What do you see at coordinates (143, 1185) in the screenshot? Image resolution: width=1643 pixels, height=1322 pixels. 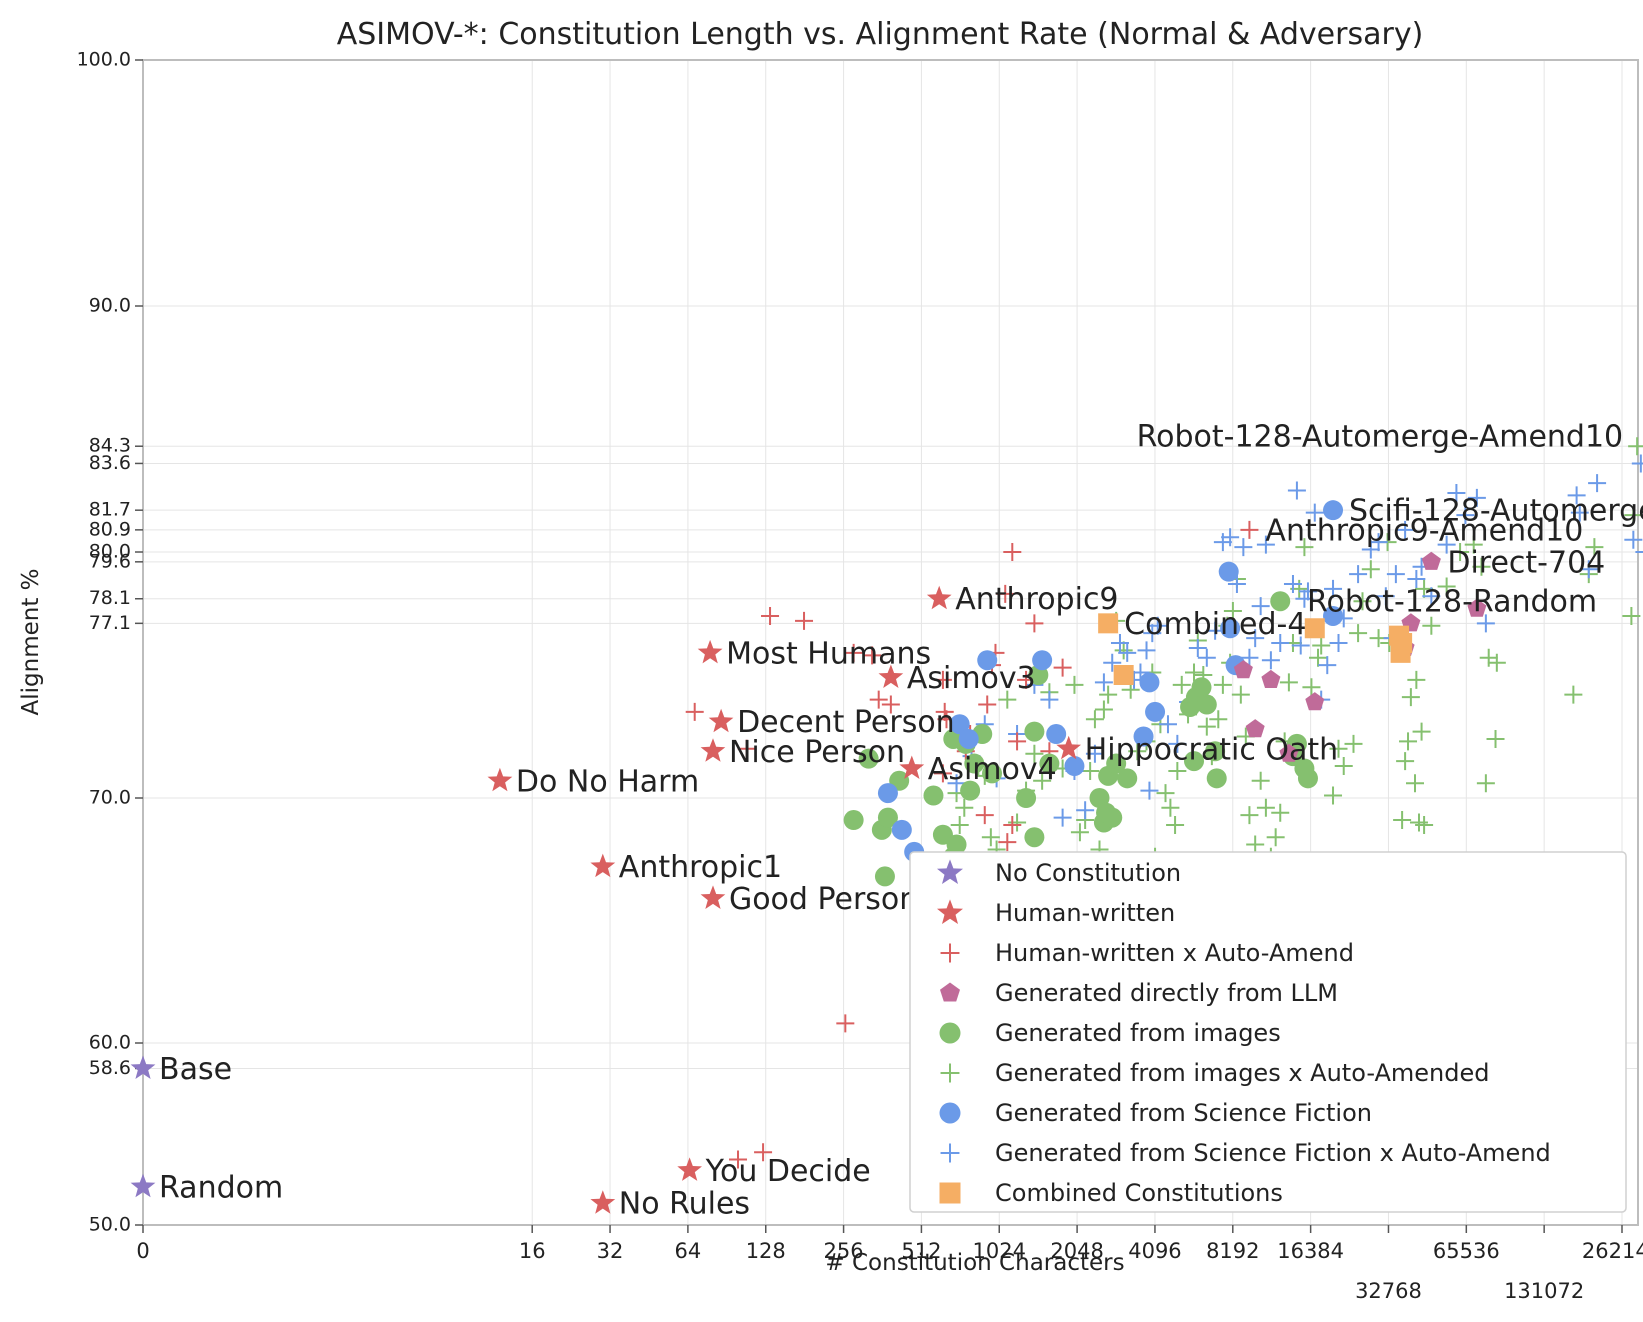 I see `point-no-constitution` at bounding box center [143, 1185].